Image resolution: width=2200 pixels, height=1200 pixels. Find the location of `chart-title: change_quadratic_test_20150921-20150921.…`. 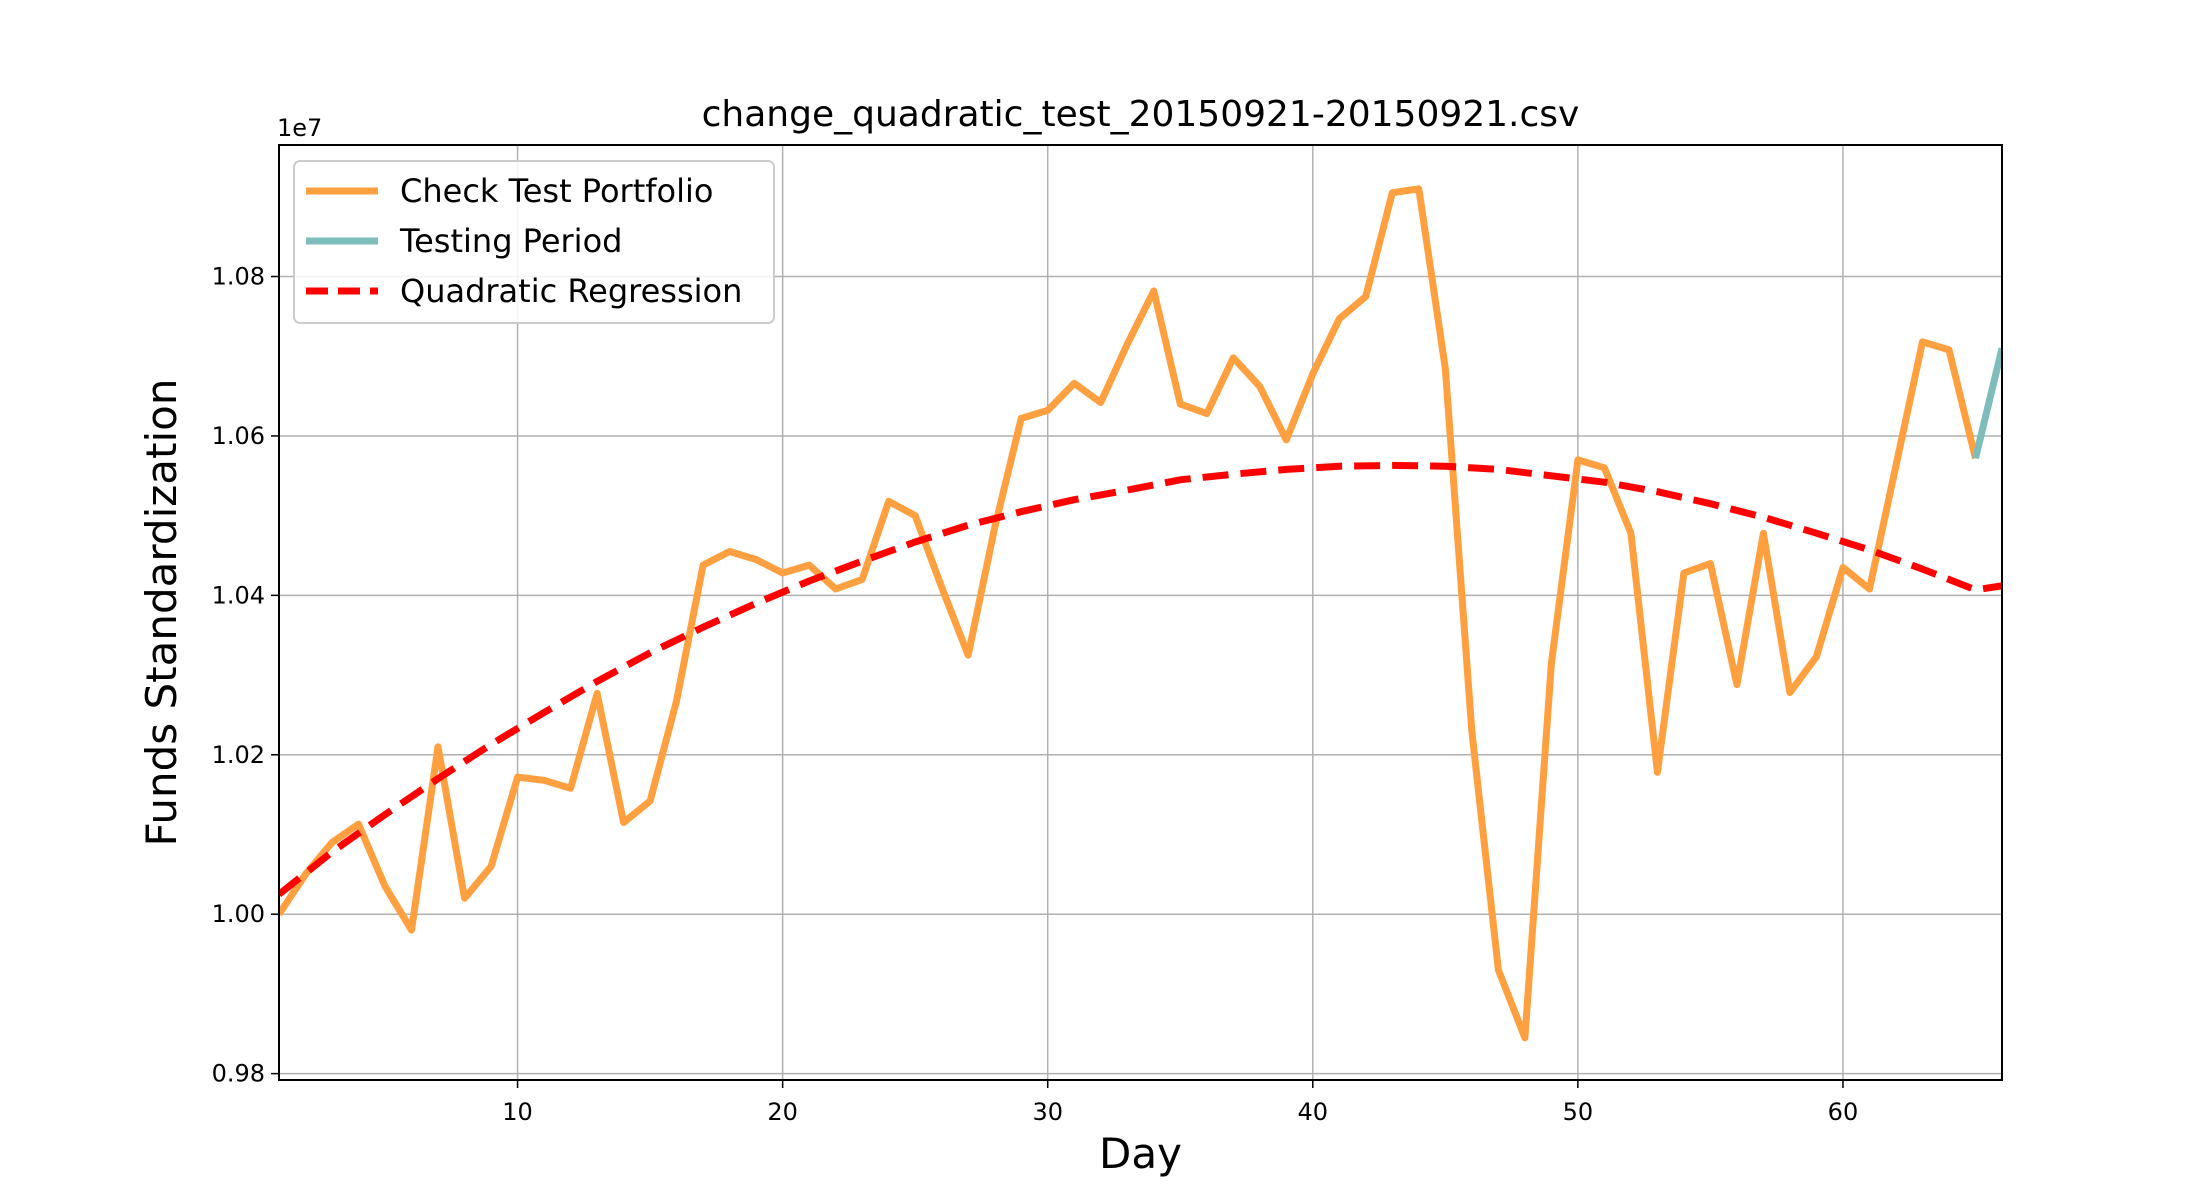

chart-title: change_quadratic_test_20150921-20150921.… is located at coordinates (1141, 114).